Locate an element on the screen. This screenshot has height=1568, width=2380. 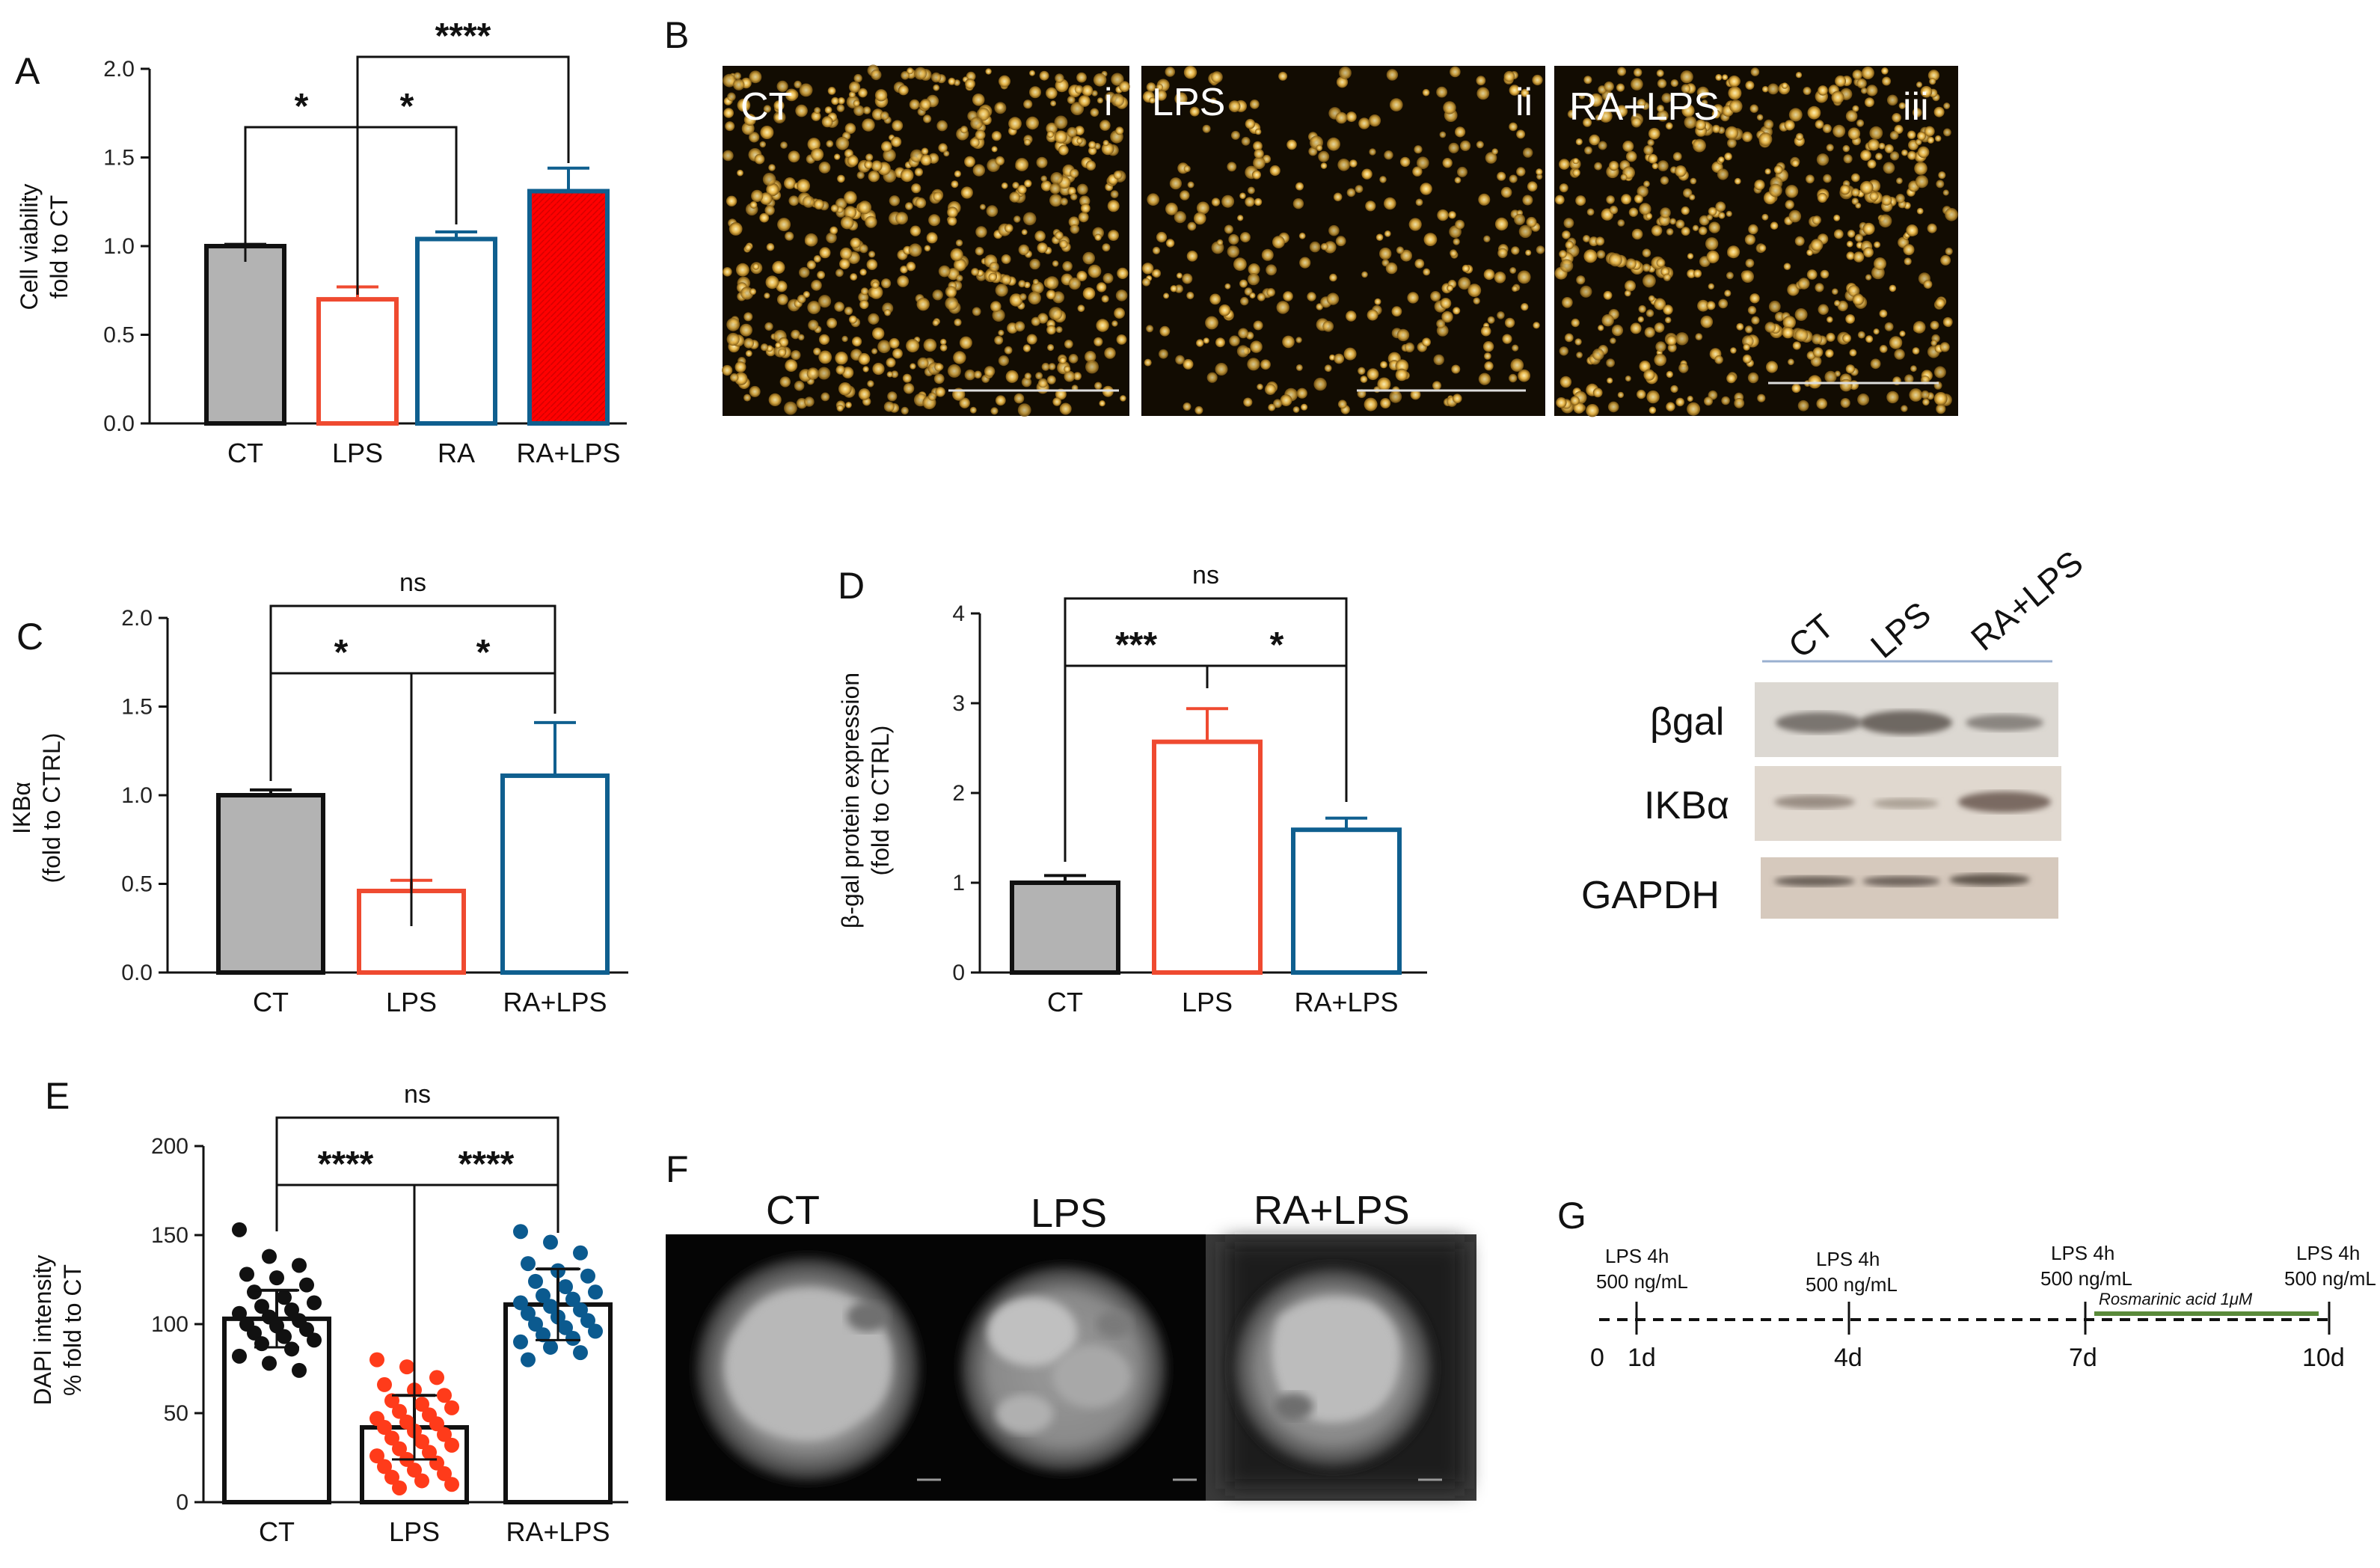
panel-label-b: B is located at coordinates (676, 35).